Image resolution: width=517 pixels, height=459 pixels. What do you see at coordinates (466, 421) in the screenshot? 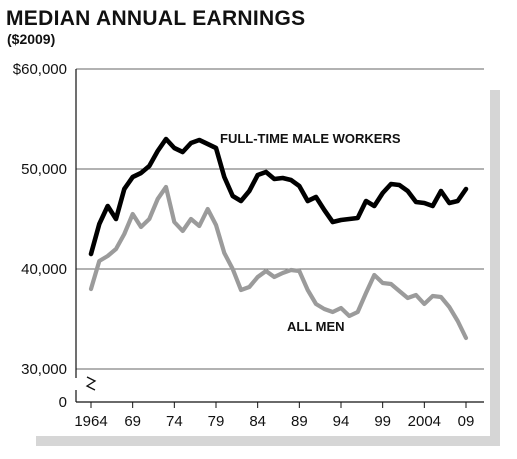
I see `x-tick-label: 09` at bounding box center [466, 421].